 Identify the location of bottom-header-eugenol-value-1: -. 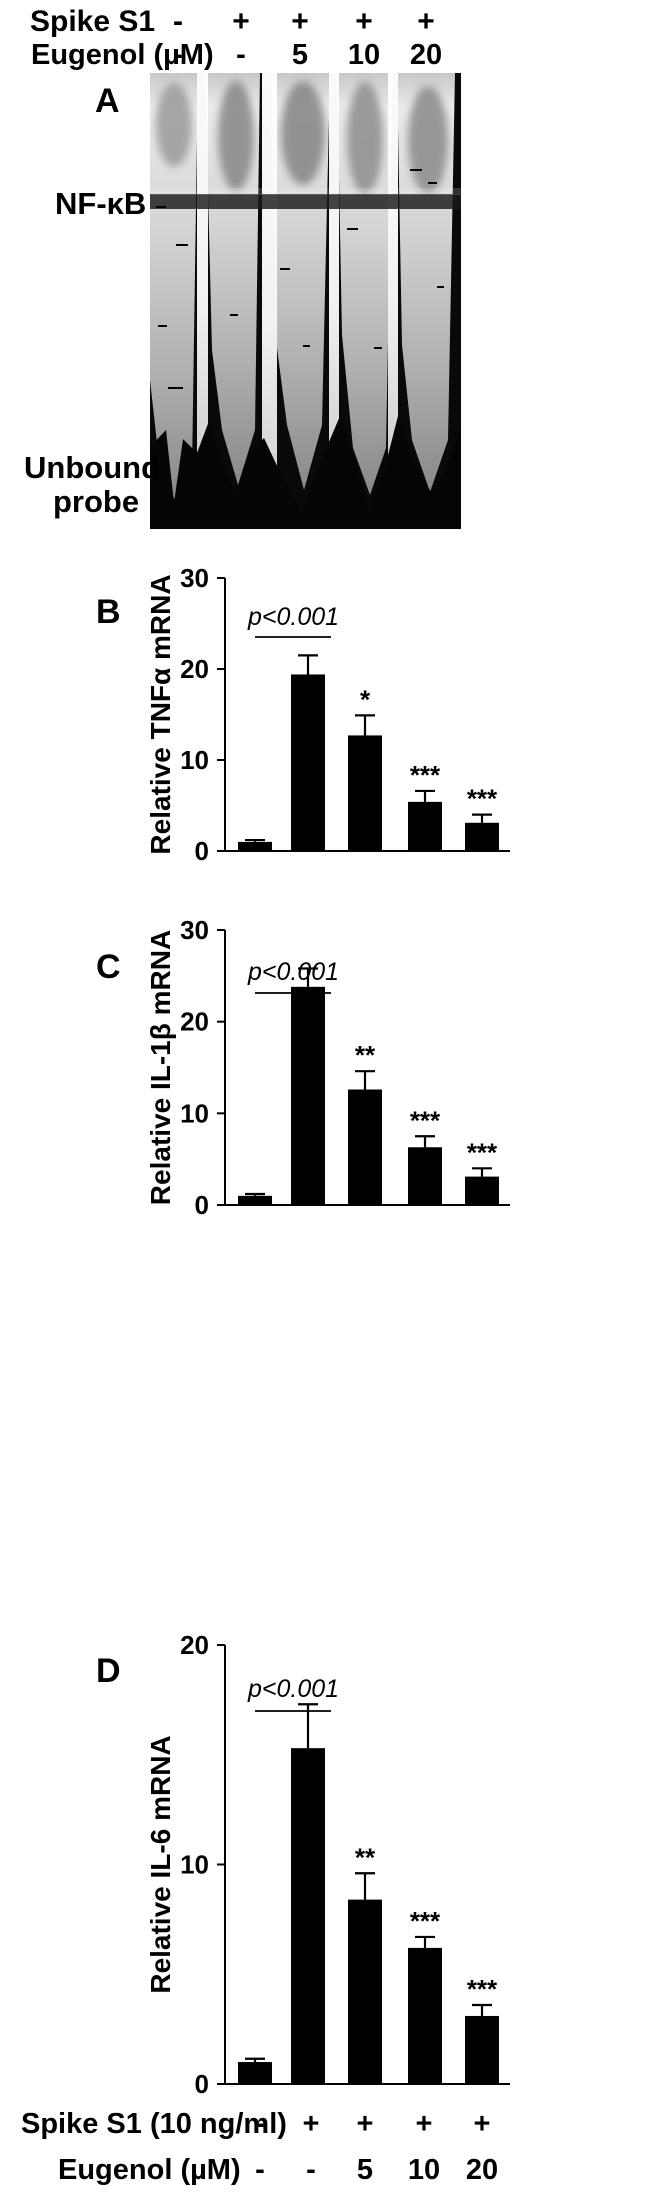
(260, 2170).